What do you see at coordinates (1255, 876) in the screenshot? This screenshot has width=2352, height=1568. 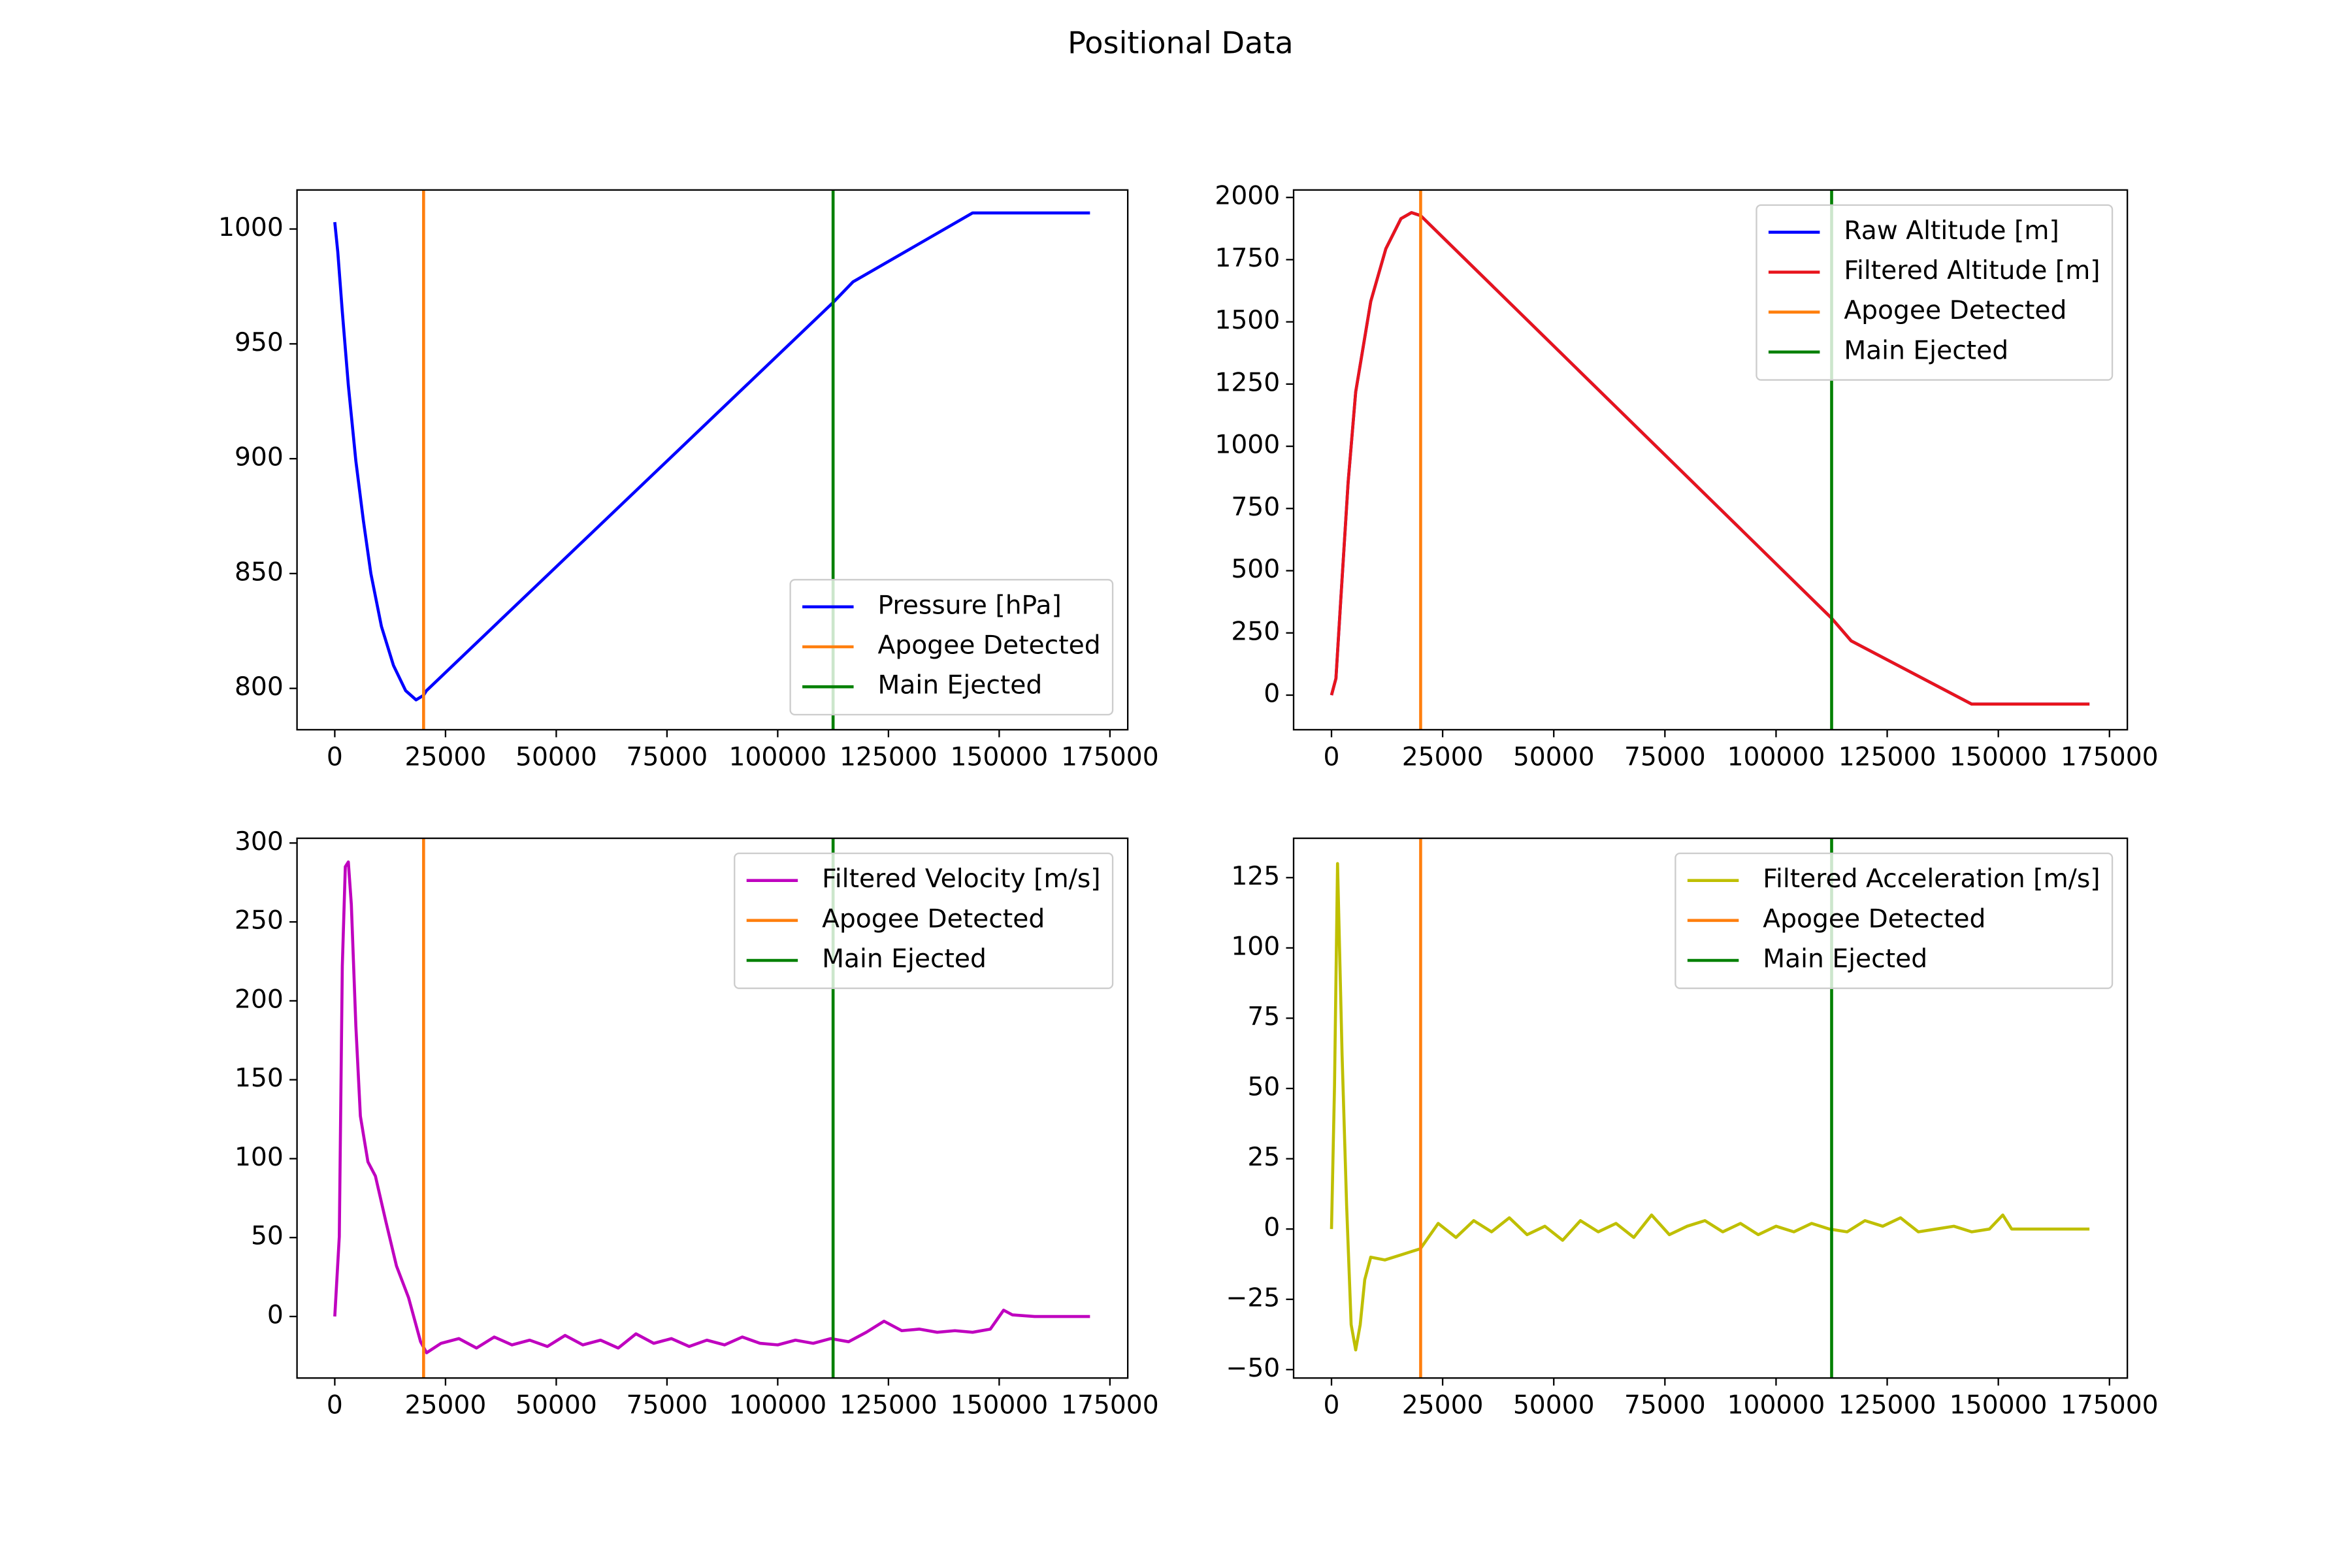 I see `y-tick-label: 125` at bounding box center [1255, 876].